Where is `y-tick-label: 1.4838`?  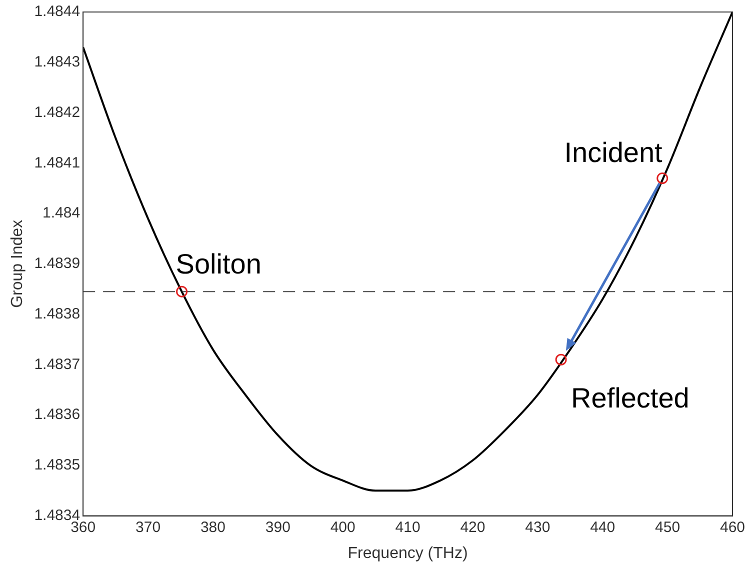
y-tick-label: 1.4838 is located at coordinates (57, 313).